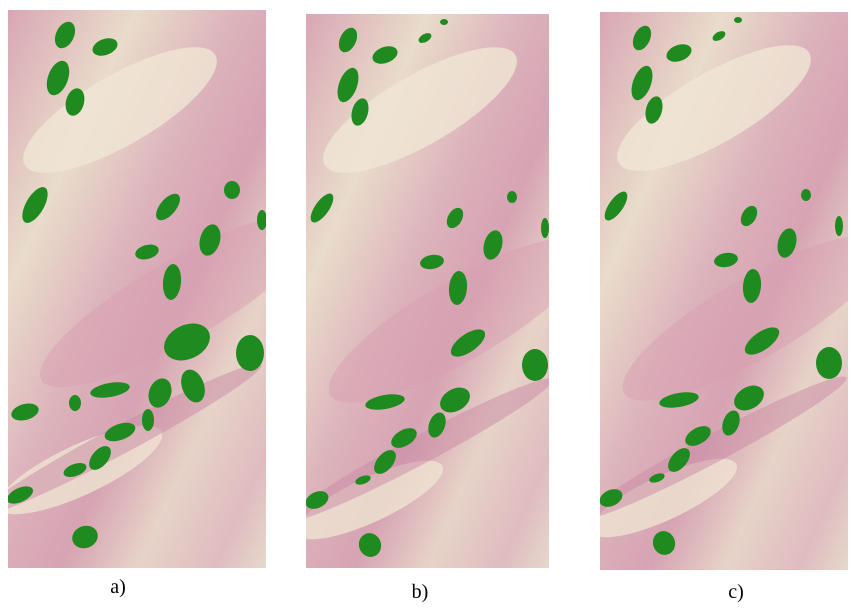  Describe the element at coordinates (118, 587) in the screenshot. I see `panel-label: a)` at that location.